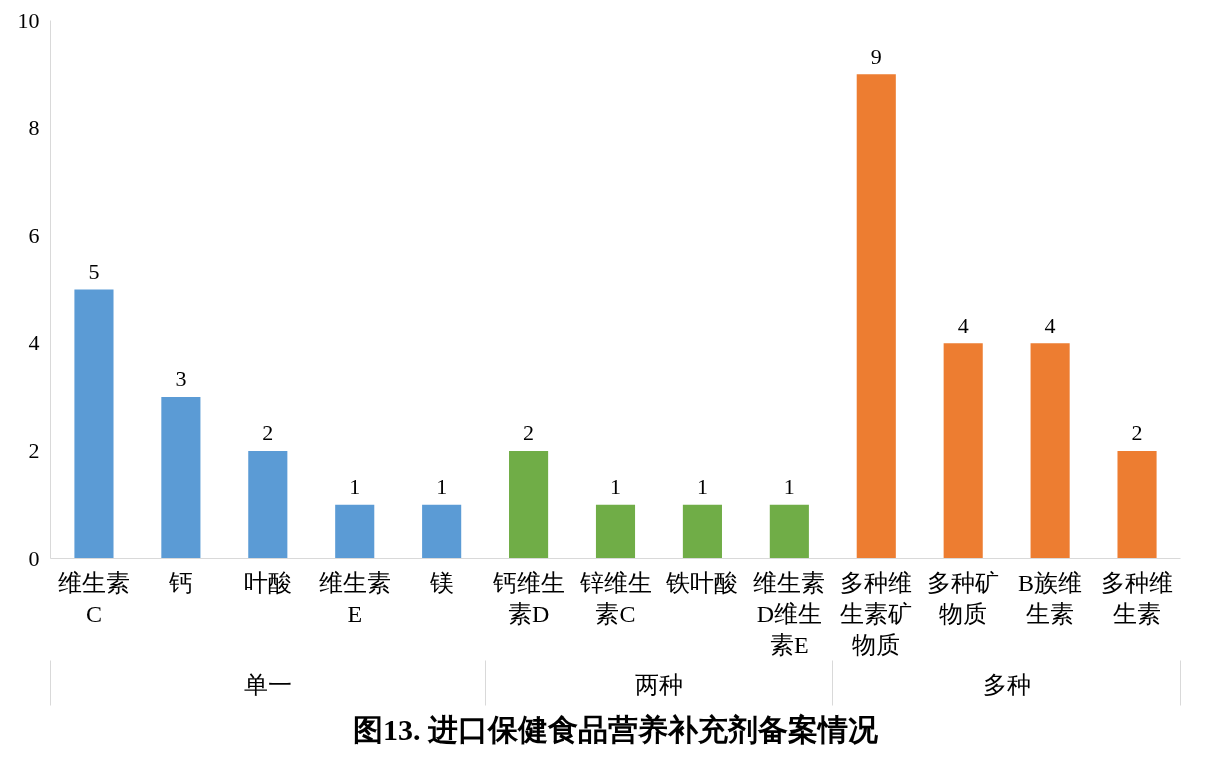 Image resolution: width=1211 pixels, height=757 pixels. I want to click on x-tick-label: 镁, so click(441, 582).